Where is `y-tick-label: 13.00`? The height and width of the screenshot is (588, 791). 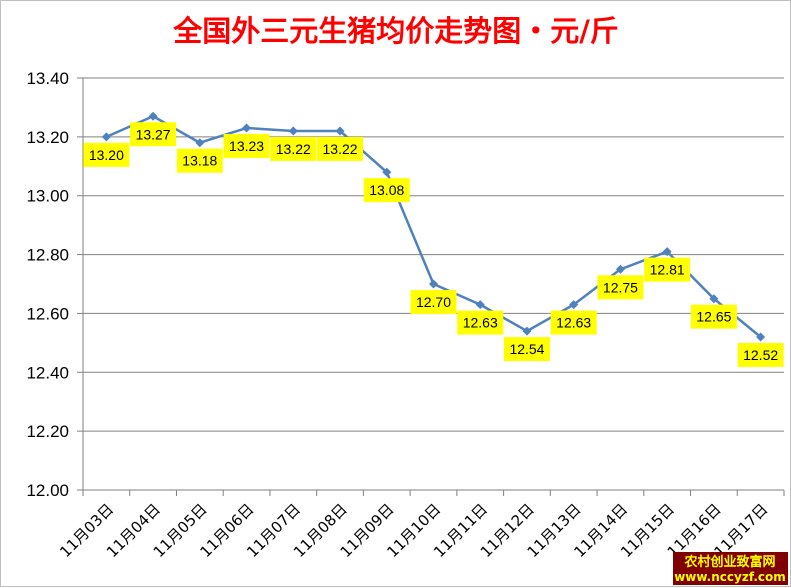 y-tick-label: 13.00 is located at coordinates (47, 196).